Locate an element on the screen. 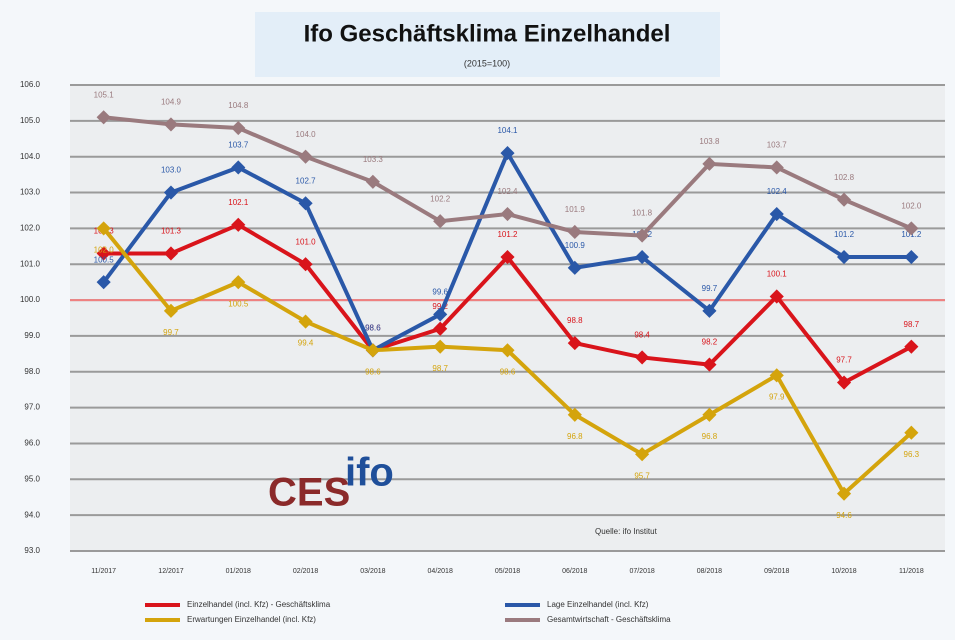 The height and width of the screenshot is (640, 955). data-label: 104.8 is located at coordinates (238, 105).